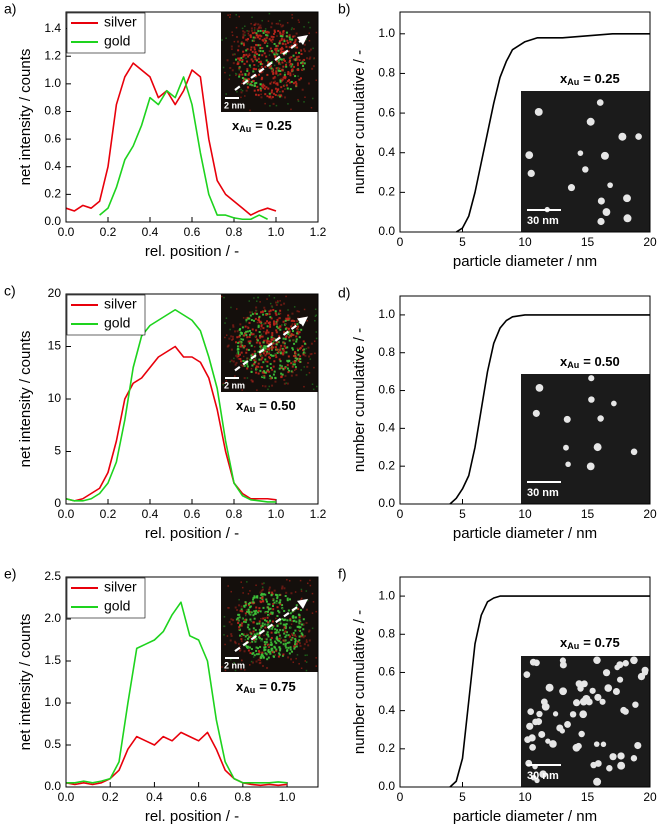 This screenshot has height=833, width=661. I want to click on panel-label: d), so click(344, 293).